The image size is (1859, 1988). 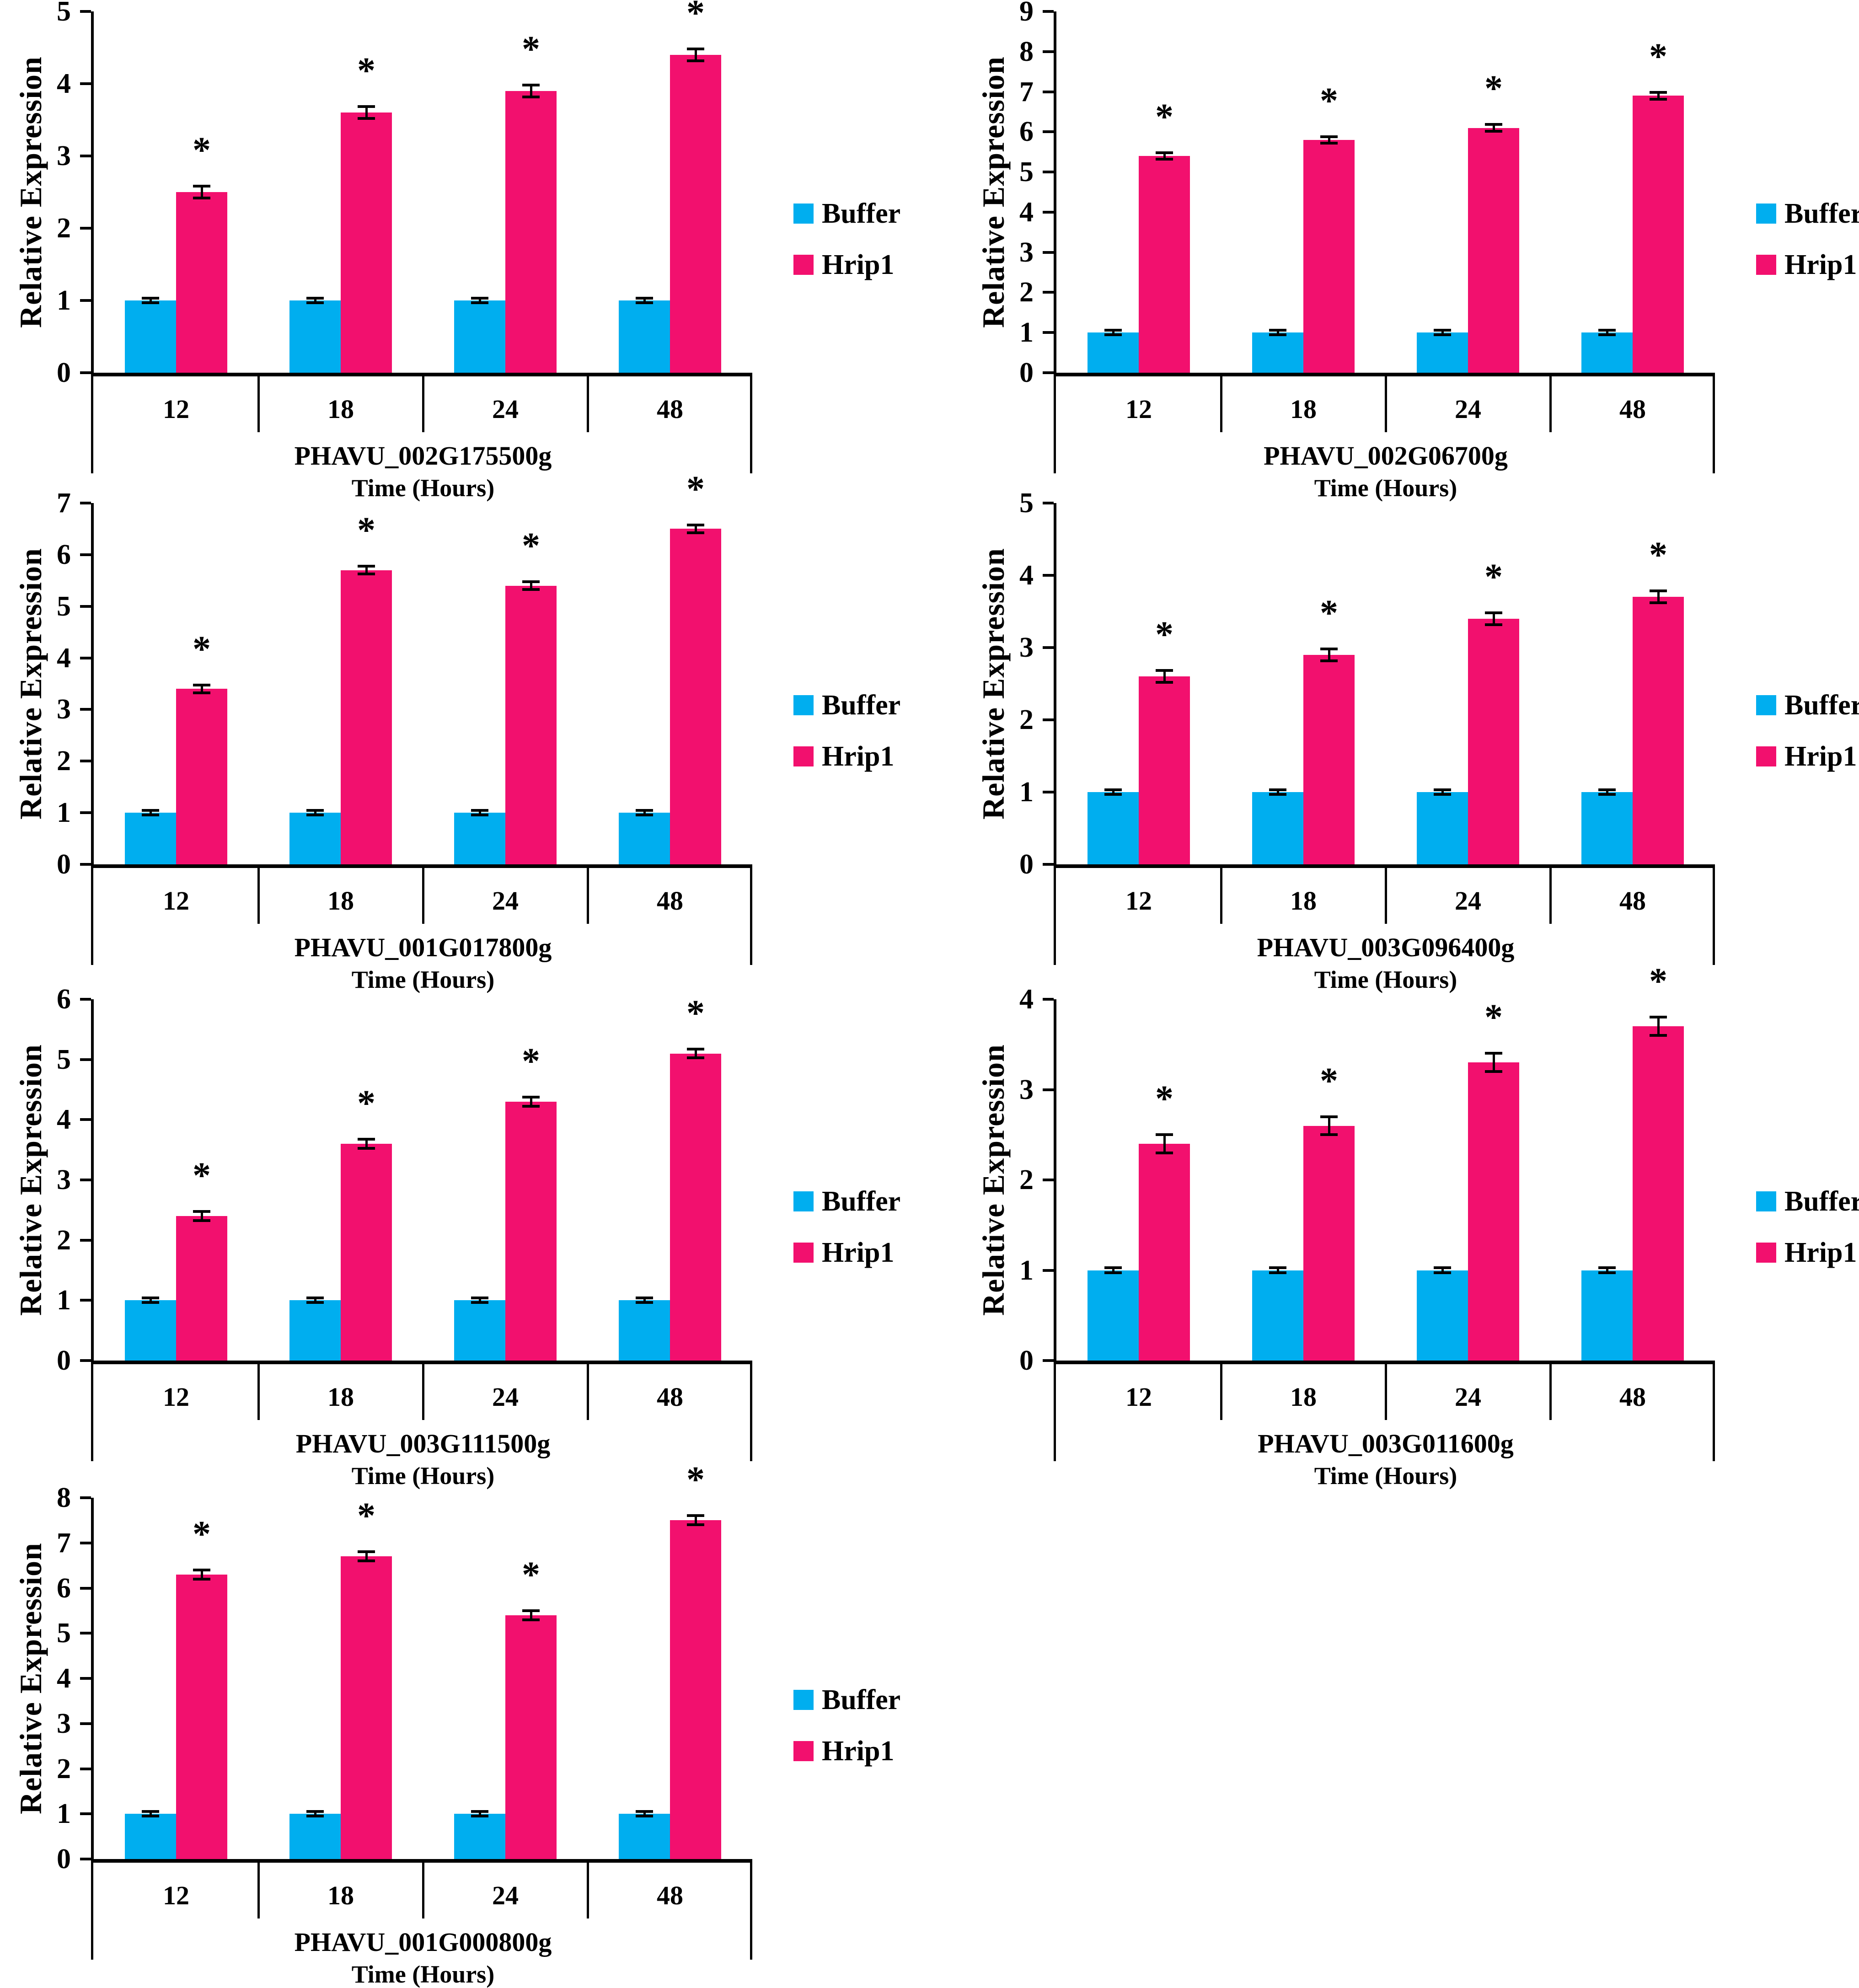 What do you see at coordinates (1632, 1397) in the screenshot?
I see `category-label: 48` at bounding box center [1632, 1397].